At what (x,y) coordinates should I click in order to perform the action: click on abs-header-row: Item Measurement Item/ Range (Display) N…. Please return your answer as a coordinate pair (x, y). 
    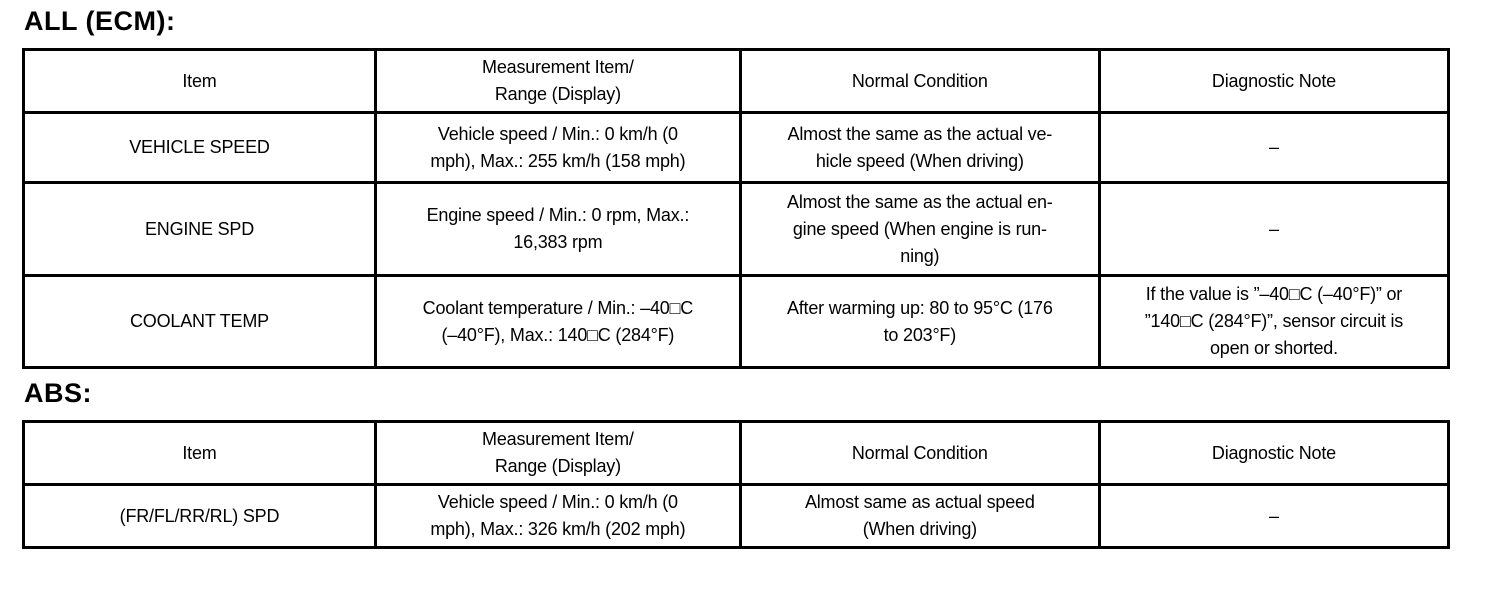
    Looking at the image, I should click on (736, 453).